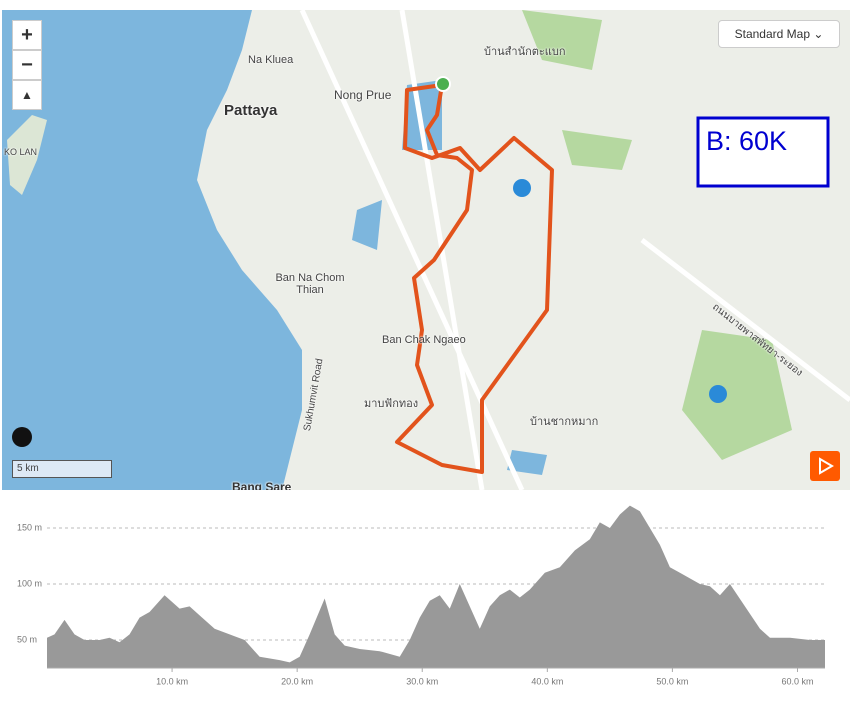  What do you see at coordinates (271, 60) in the screenshot?
I see `place-label: Na Kluea` at bounding box center [271, 60].